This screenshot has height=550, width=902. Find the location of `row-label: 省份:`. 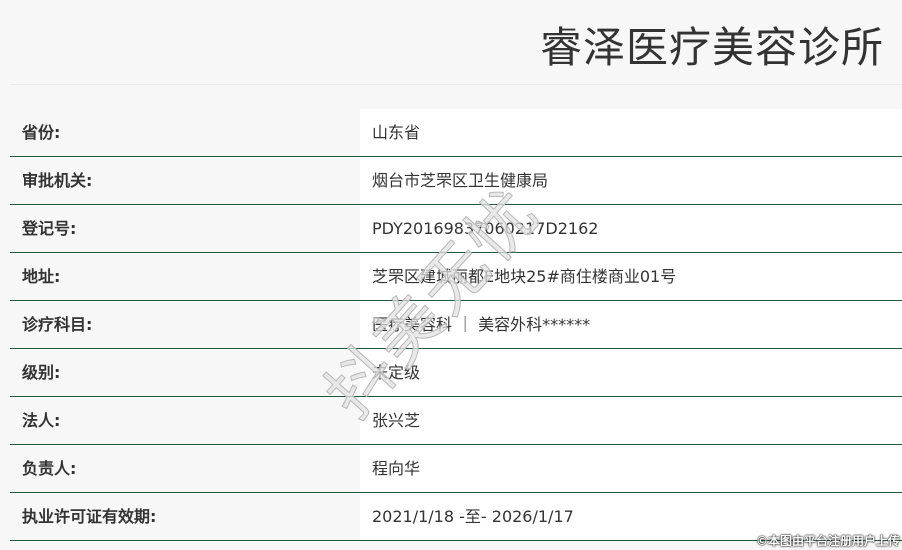

row-label: 省份: is located at coordinates (185, 132).